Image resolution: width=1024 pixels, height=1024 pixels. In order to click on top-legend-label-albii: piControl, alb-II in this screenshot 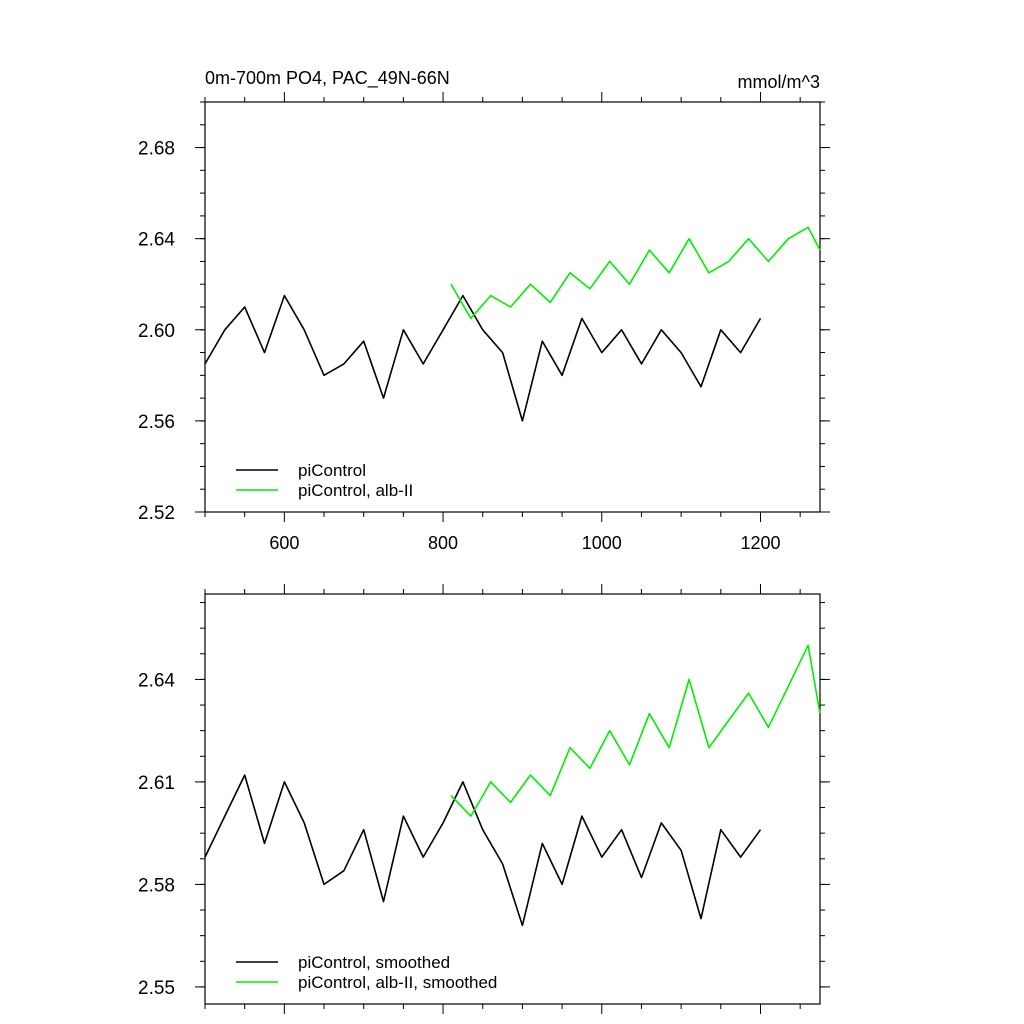, I will do `click(355, 490)`.